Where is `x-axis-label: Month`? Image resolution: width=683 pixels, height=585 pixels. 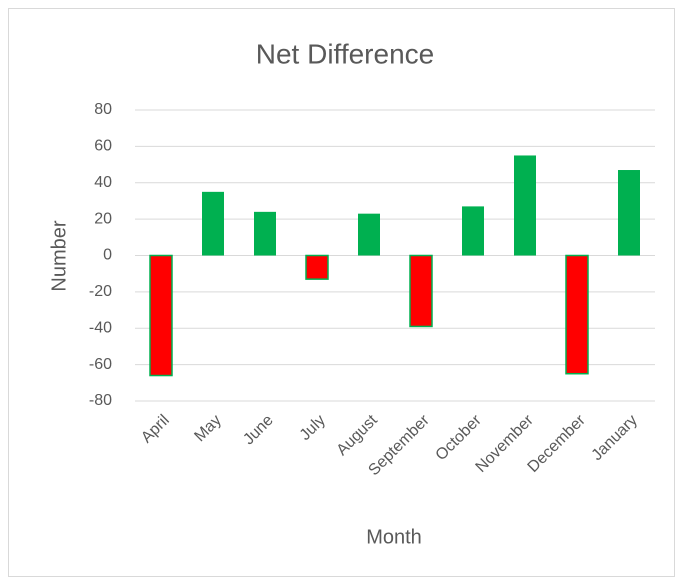
x-axis-label: Month is located at coordinates (394, 537).